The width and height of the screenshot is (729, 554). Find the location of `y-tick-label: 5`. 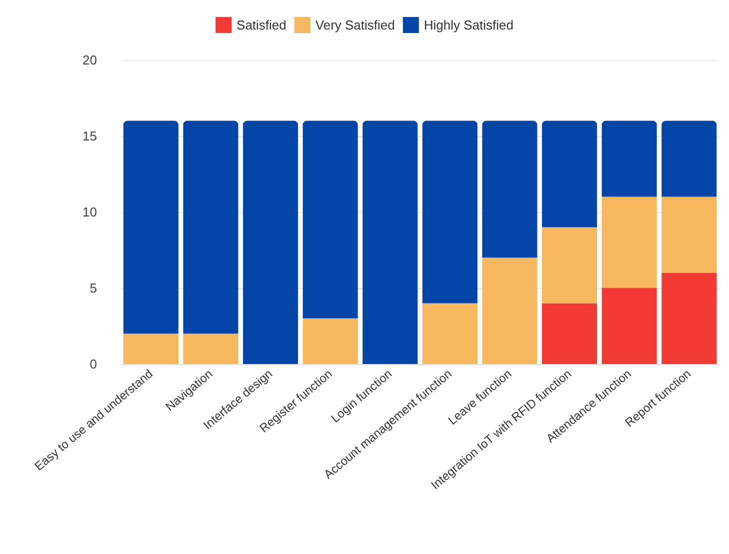

y-tick-label: 5 is located at coordinates (93, 288).